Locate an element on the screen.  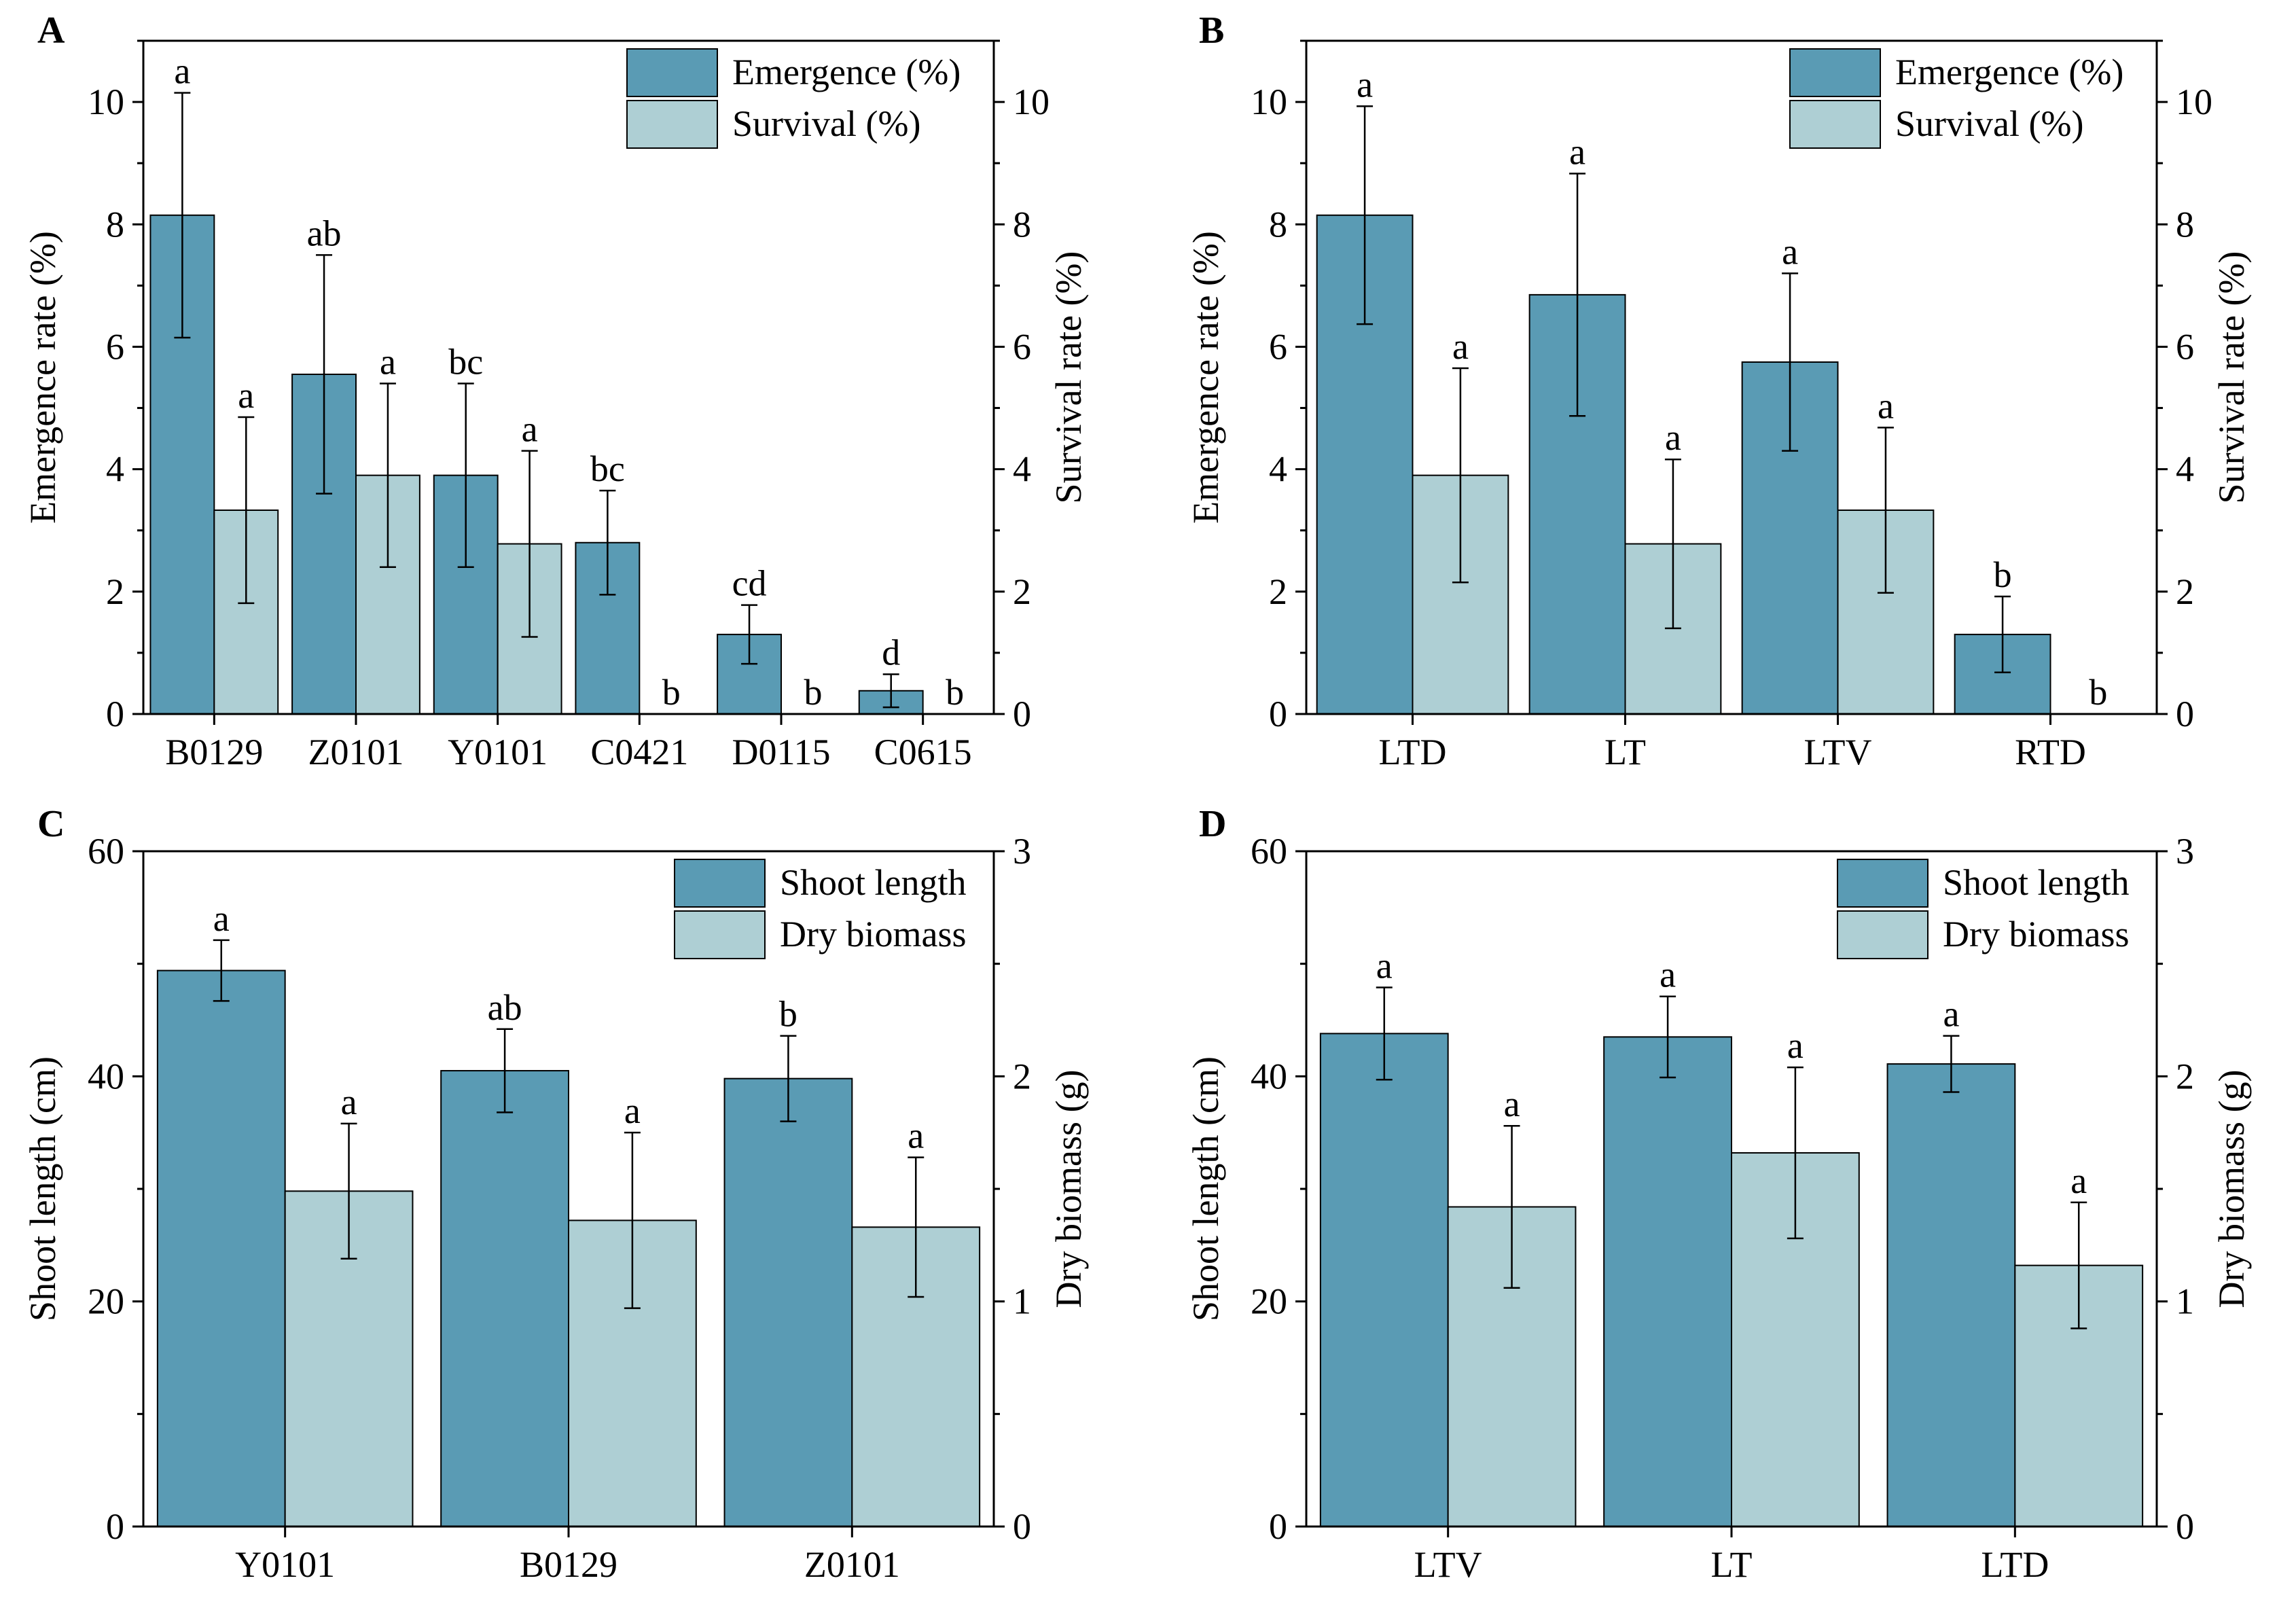
legend-label: Emergence (%) is located at coordinates (2009, 72).